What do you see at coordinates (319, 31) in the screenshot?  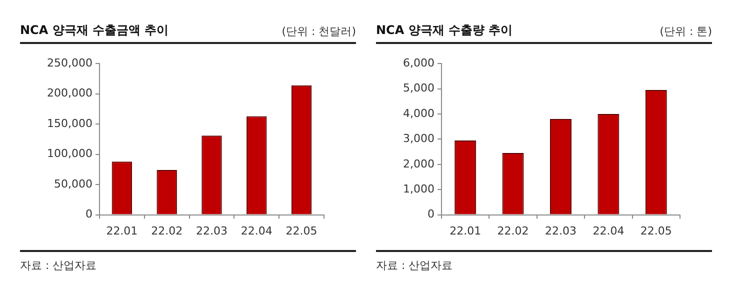 I see `chart-subtitle: (단위 : 천달러)` at bounding box center [319, 31].